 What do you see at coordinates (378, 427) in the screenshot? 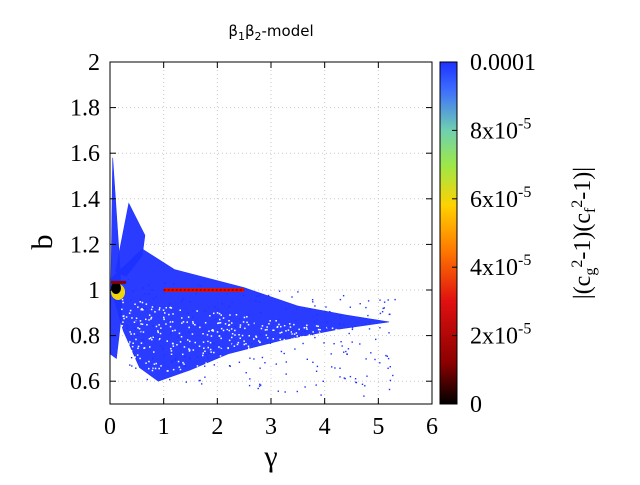
I see `x-tick-label: 5` at bounding box center [378, 427].